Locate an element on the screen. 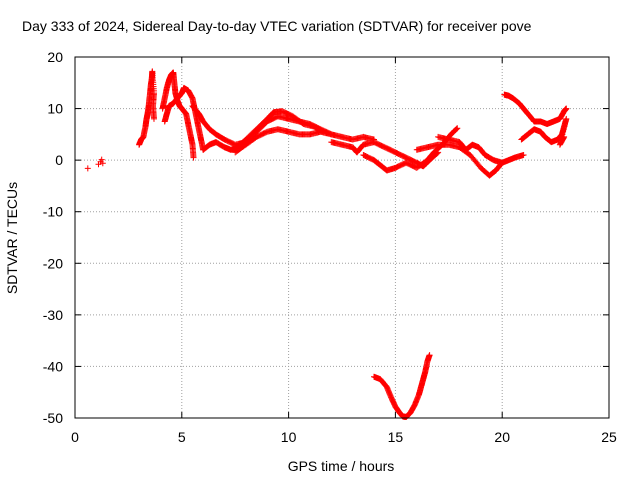 The image size is (640, 480). y-tick-label: -20 is located at coordinates (53, 263).